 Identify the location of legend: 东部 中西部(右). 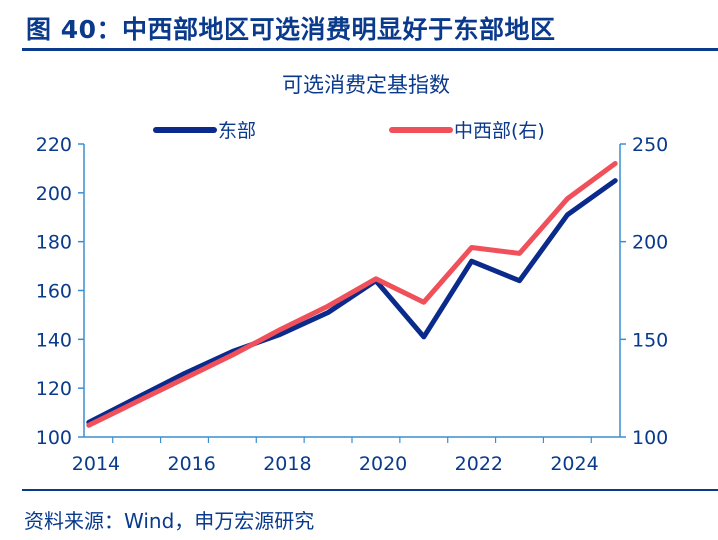
(349, 131).